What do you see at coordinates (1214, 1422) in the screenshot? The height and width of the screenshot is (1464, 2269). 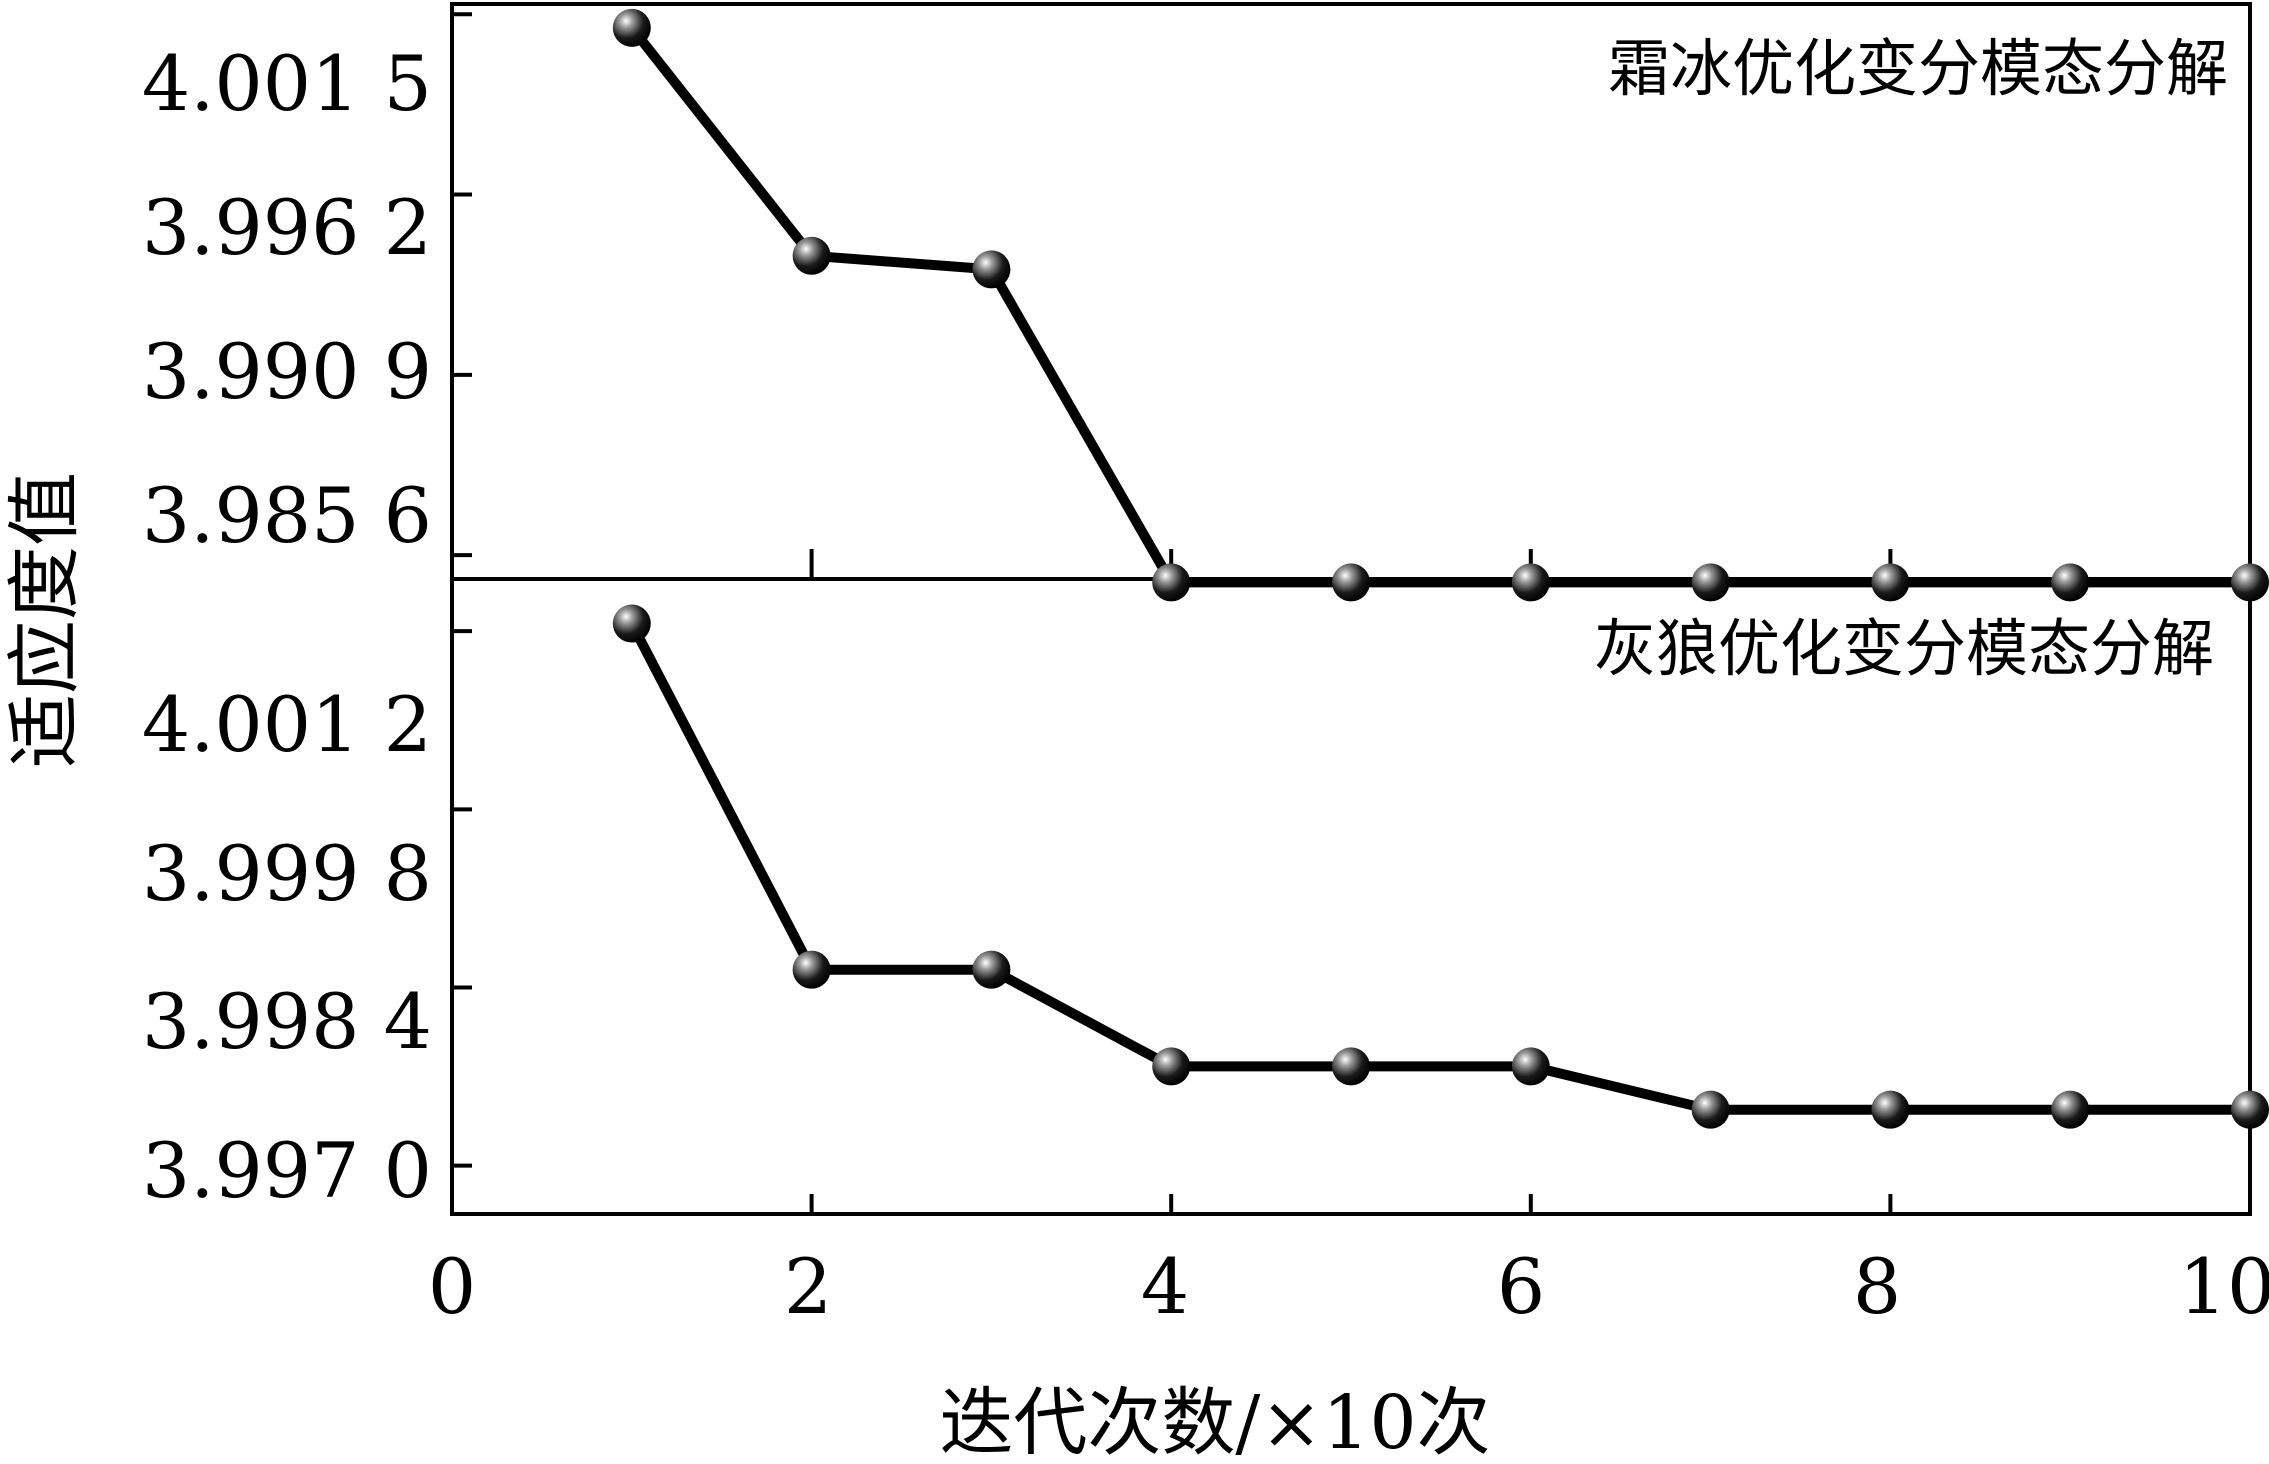 I see `x-axis-title: 迭代次数/×10次` at bounding box center [1214, 1422].